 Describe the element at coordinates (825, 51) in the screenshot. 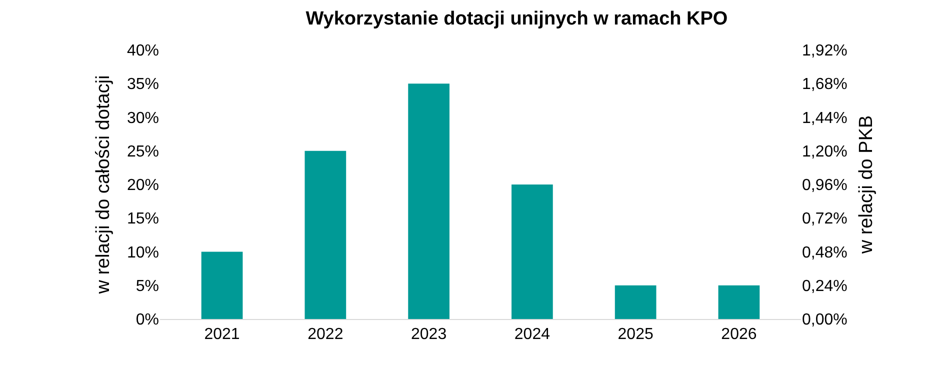

I see `y2-tick-label: 1,92%` at that location.